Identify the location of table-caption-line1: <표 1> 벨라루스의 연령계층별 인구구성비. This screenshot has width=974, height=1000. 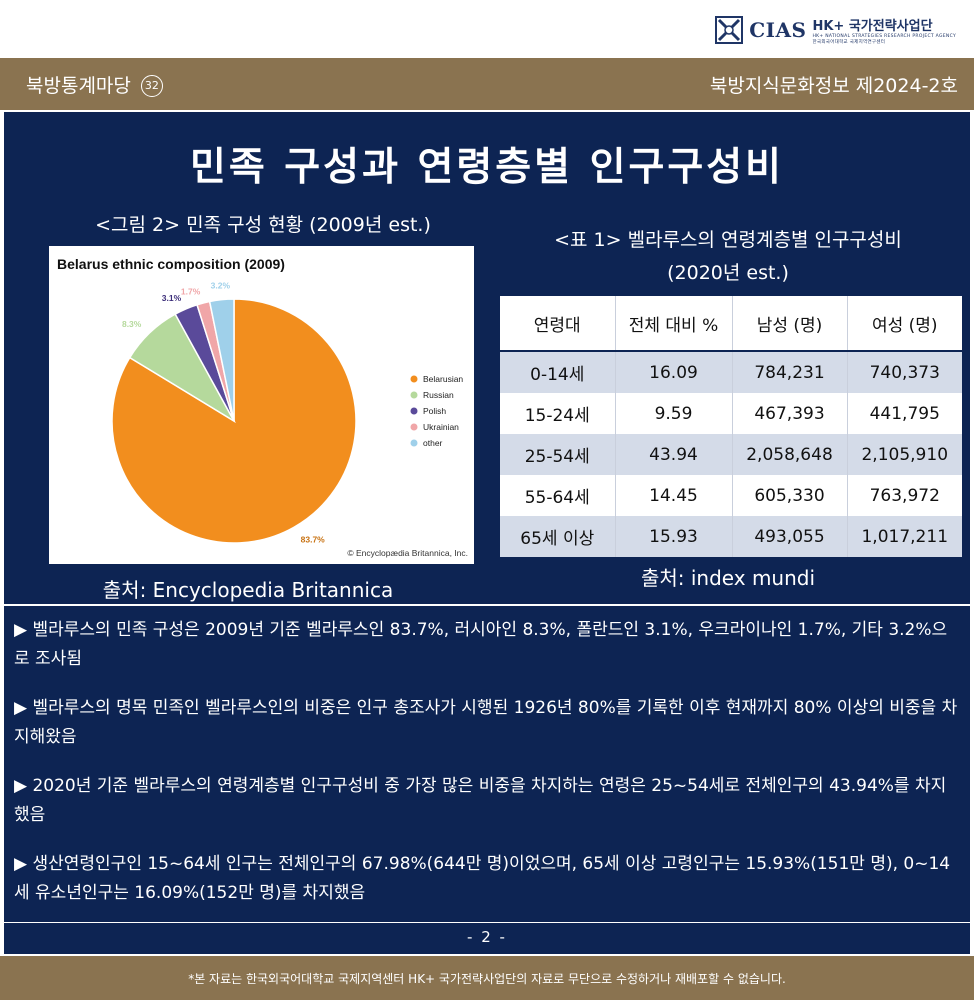
(728, 240).